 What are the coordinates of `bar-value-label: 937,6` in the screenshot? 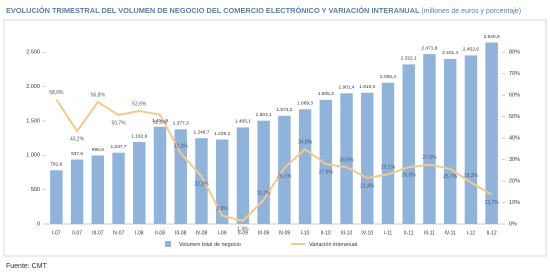 It's located at (77, 154).